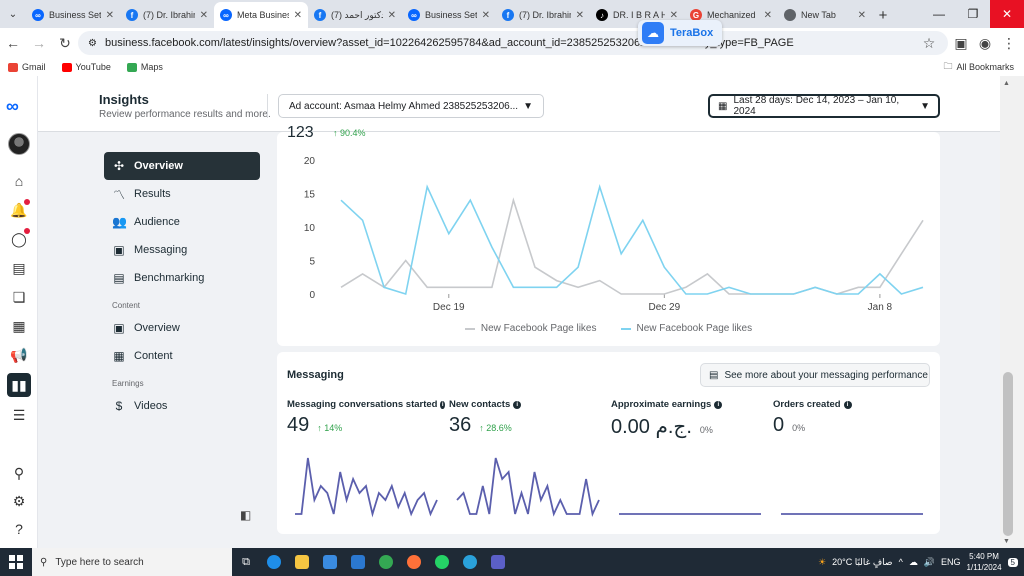 This screenshot has width=1024, height=576. What do you see at coordinates (182, 278) in the screenshot?
I see `nav-item-benchmarking: ▤ Benchmarking` at bounding box center [182, 278].